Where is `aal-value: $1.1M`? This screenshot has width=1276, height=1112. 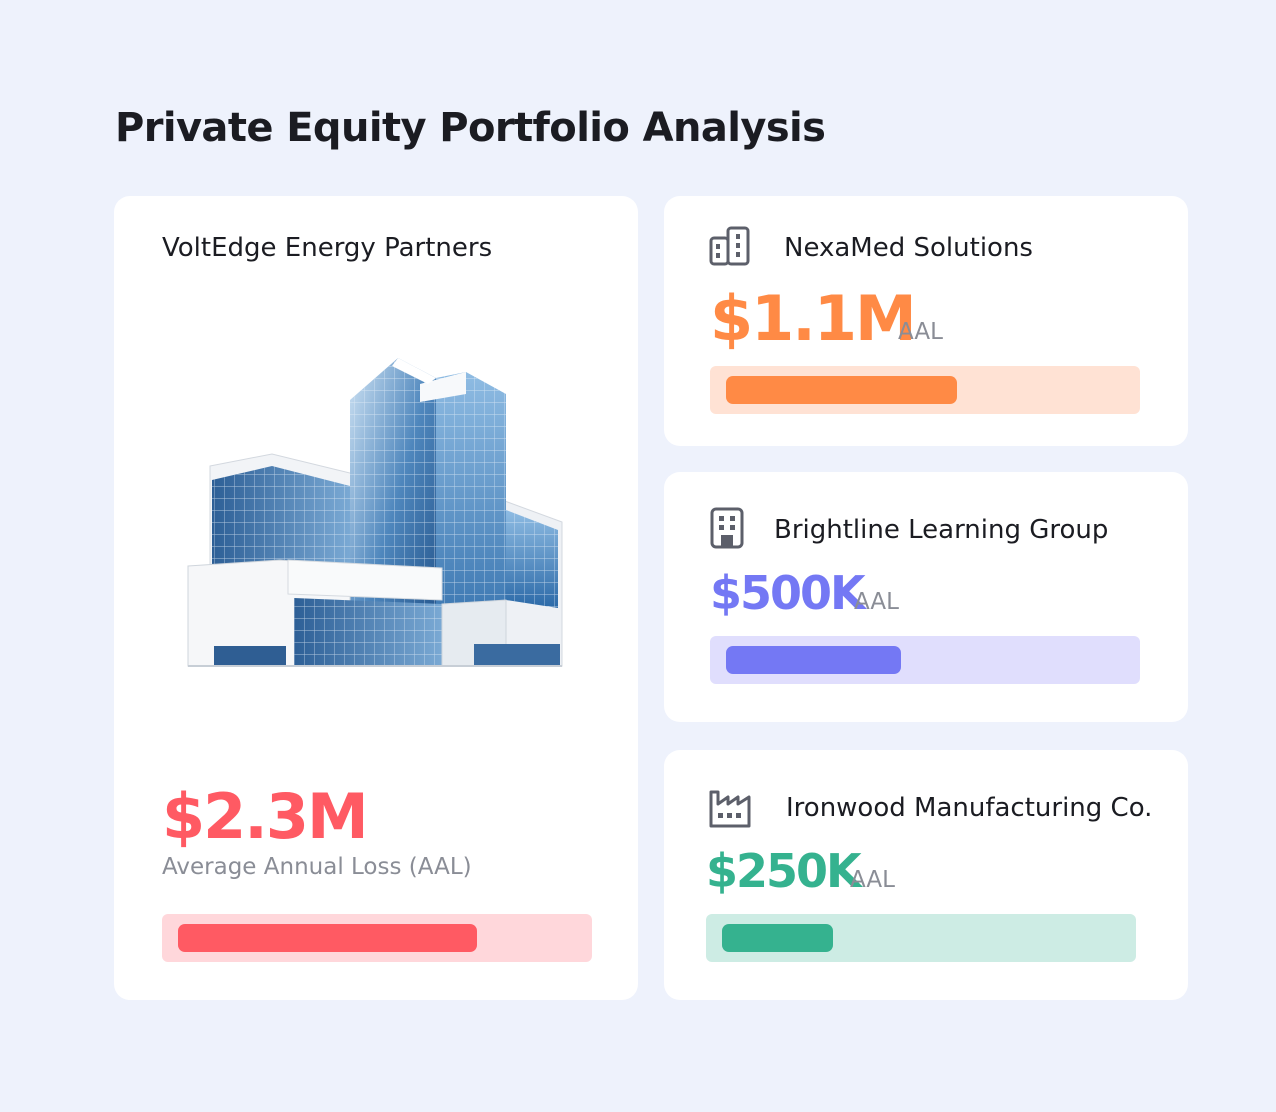 aal-value: $1.1M is located at coordinates (813, 318).